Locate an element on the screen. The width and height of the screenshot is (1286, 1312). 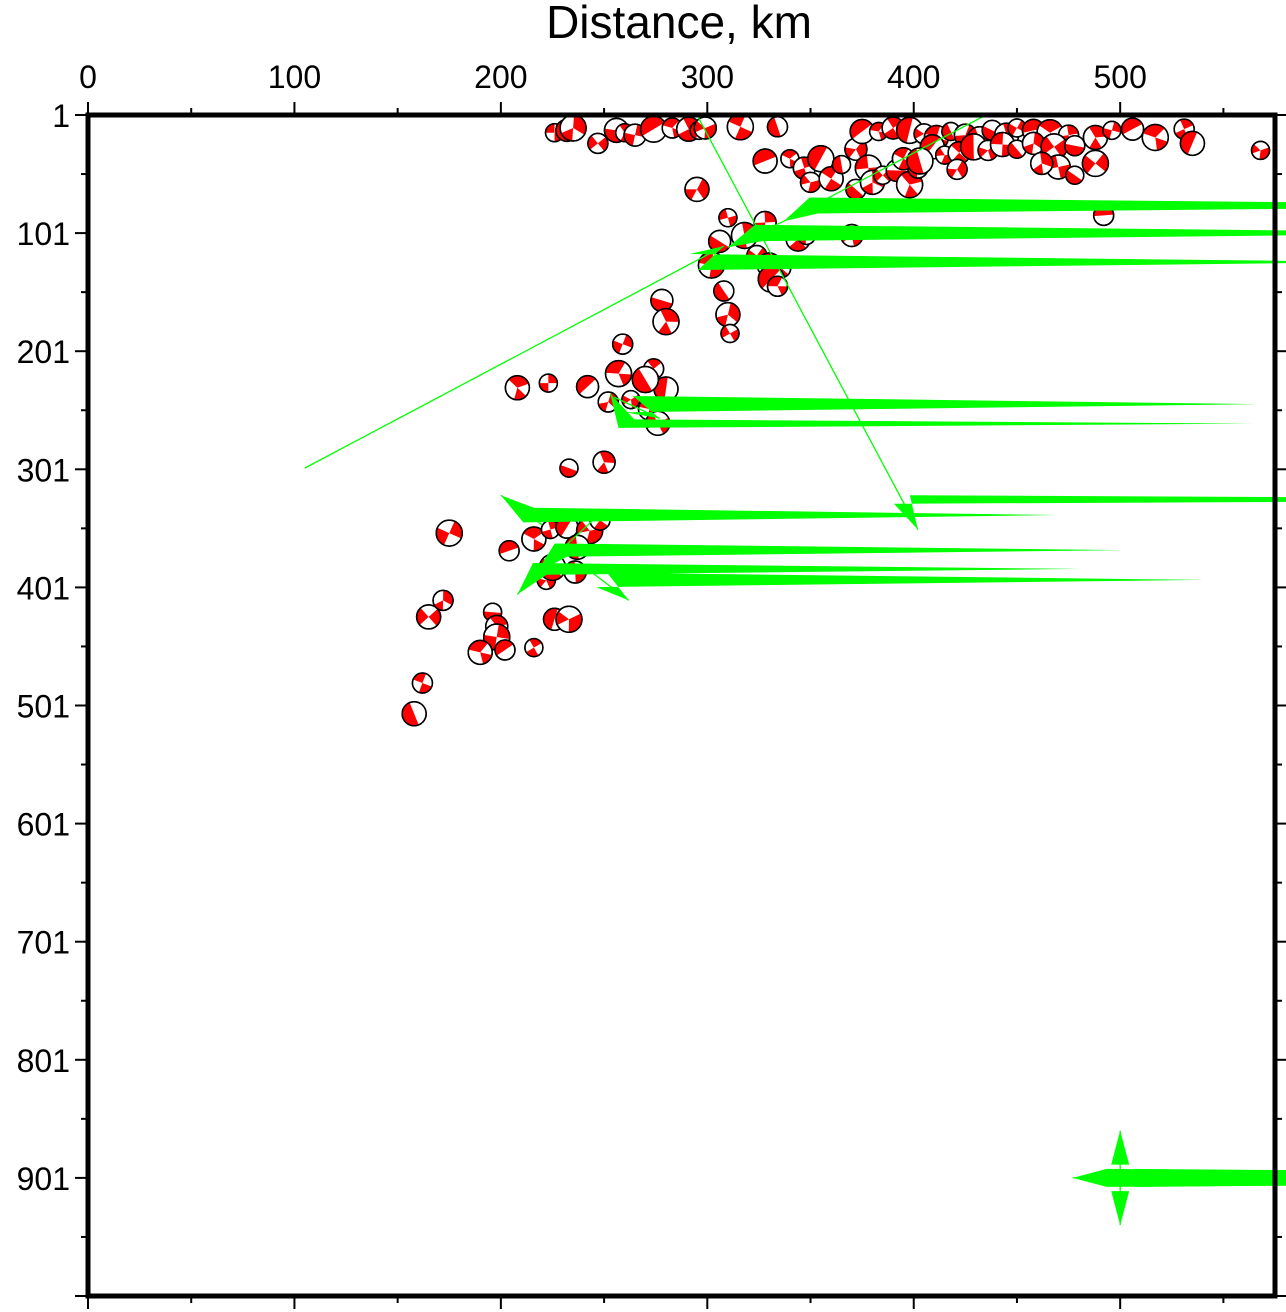
scale-arrow-west is located at coordinates (1179, 1177).